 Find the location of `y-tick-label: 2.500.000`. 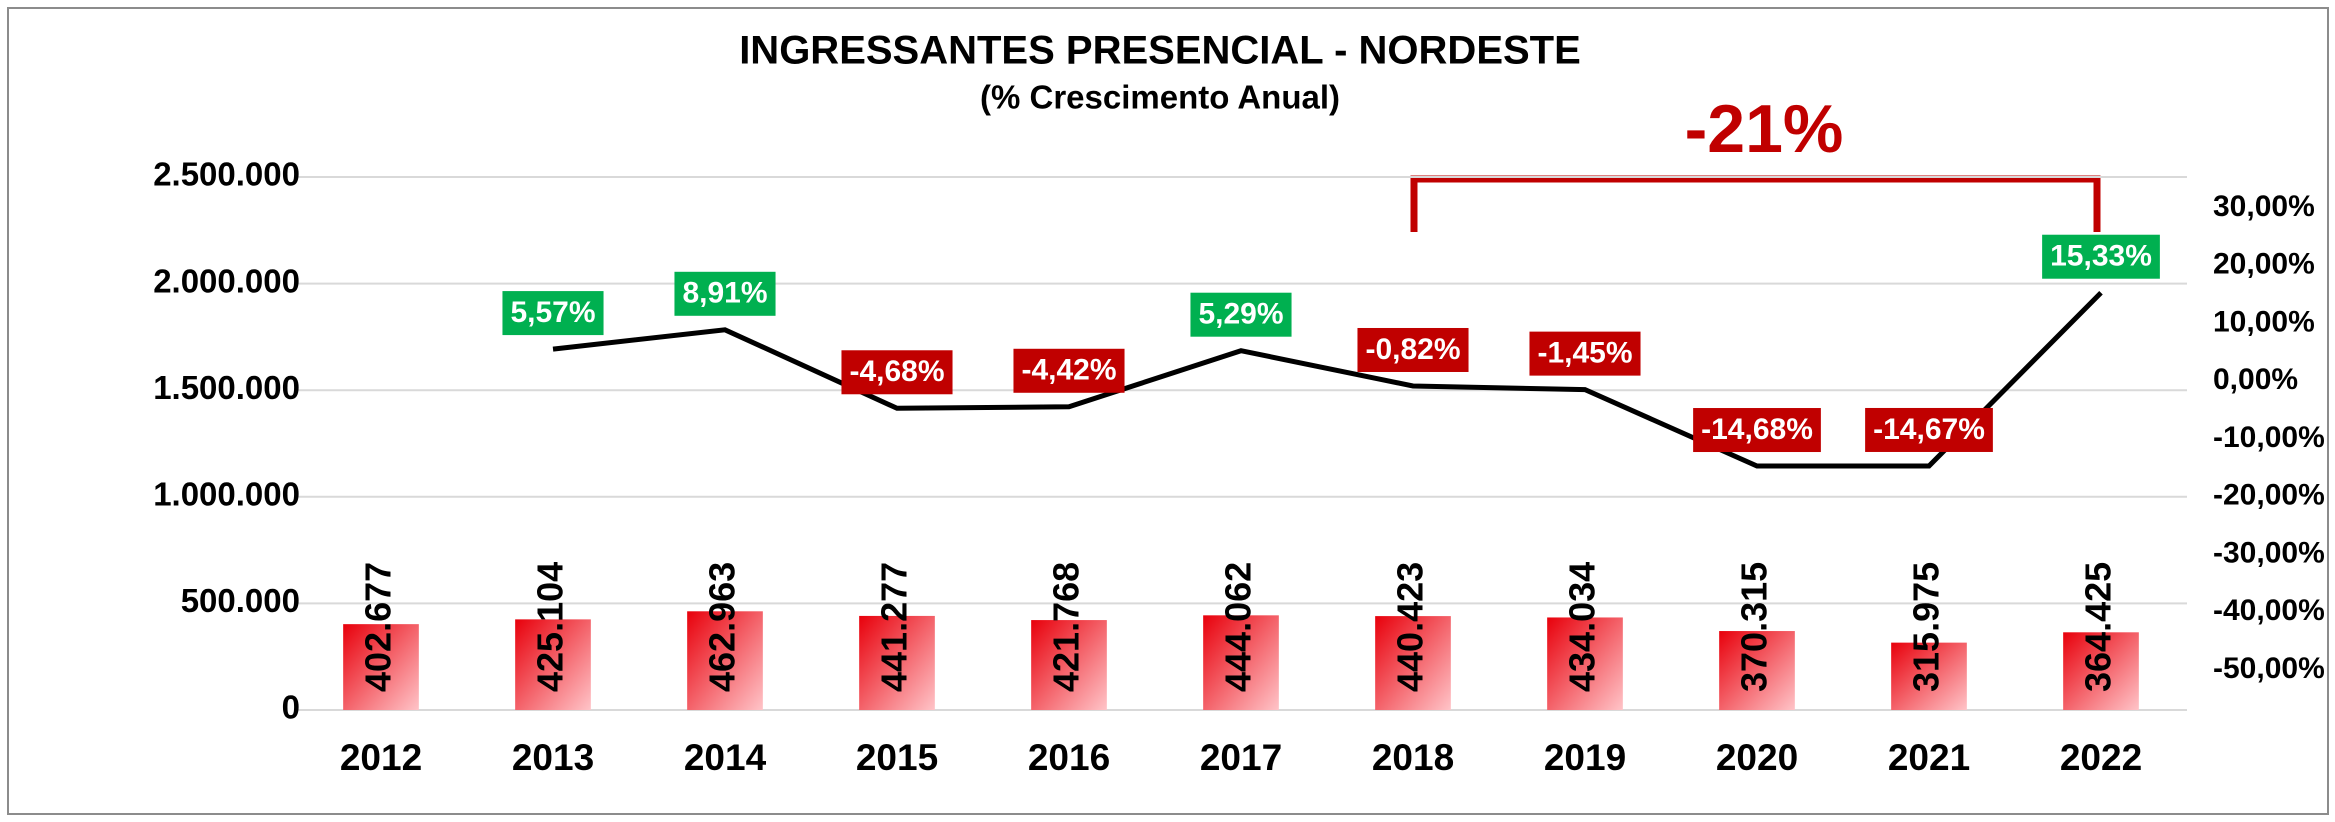

y-tick-label: 2.500.000 is located at coordinates (226, 174).